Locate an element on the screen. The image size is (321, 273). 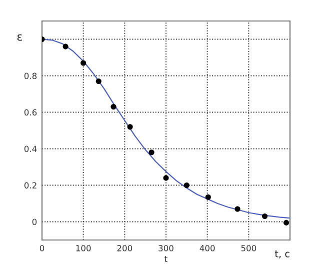
y-tick-label: 0.6 is located at coordinates (30, 112).